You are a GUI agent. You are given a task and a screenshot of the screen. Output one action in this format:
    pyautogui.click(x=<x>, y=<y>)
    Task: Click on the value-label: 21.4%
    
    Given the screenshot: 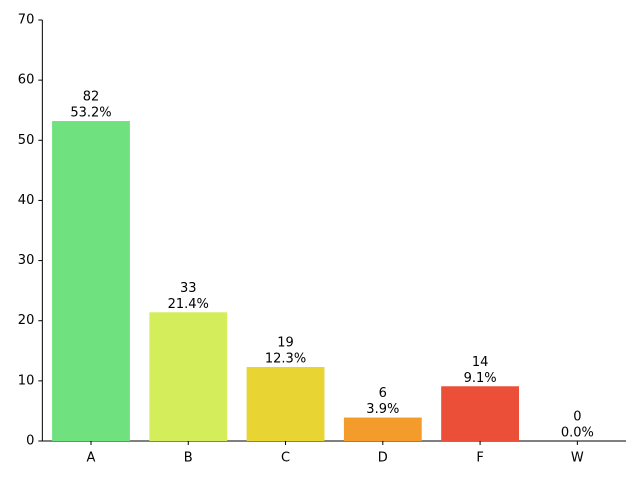 What is the action you would take?
    pyautogui.click(x=188, y=304)
    